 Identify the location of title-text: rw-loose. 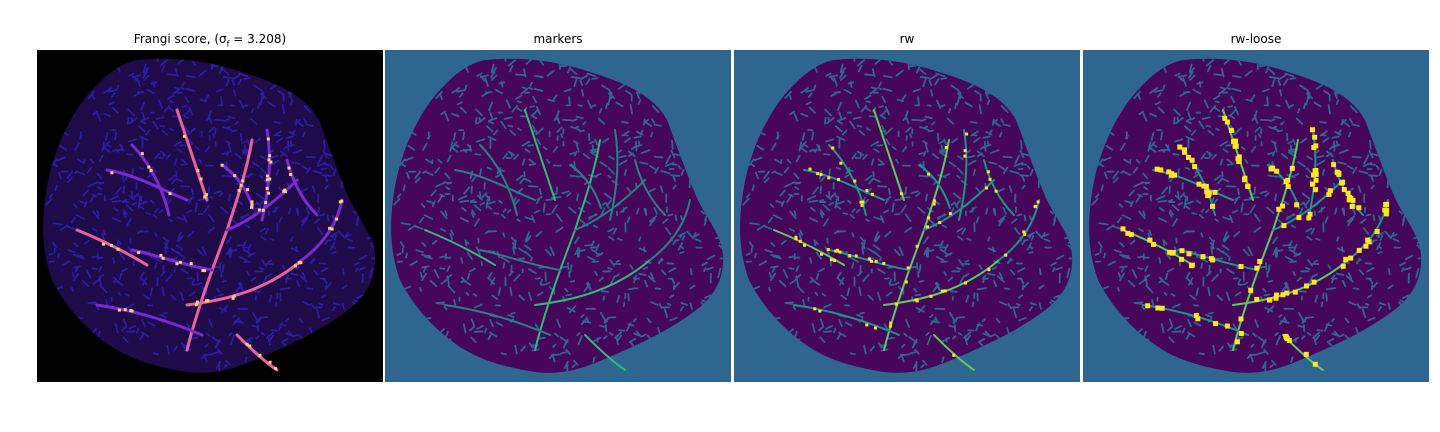
(1256, 39).